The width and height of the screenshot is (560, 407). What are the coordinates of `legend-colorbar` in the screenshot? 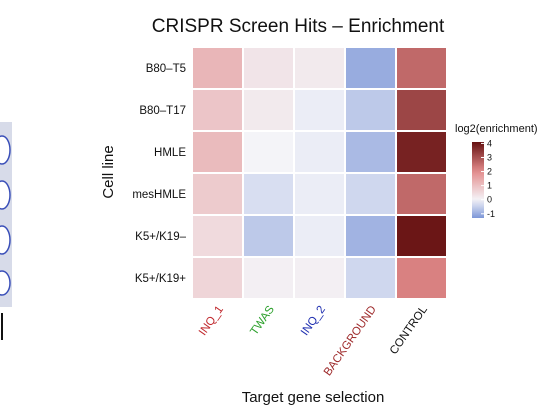 It's located at (478, 180).